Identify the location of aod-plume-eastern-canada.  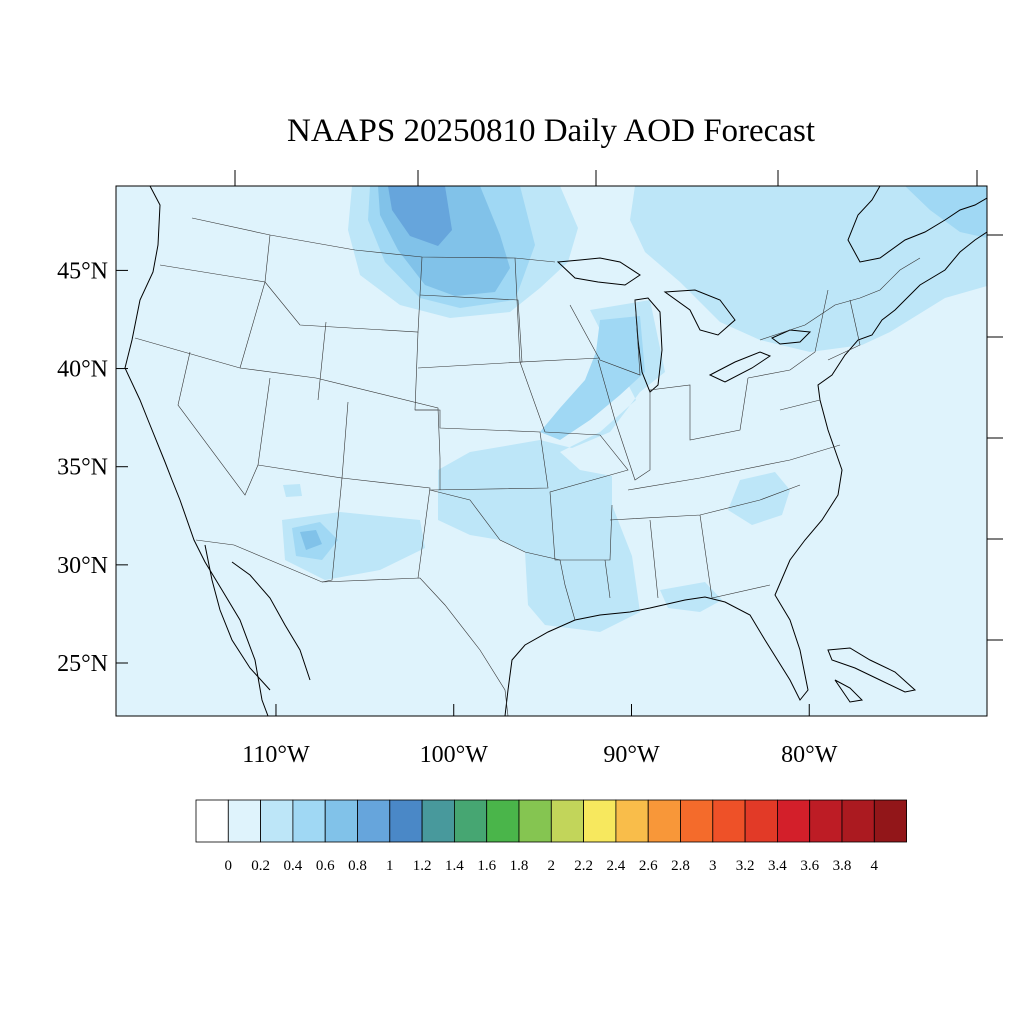
(808, 269).